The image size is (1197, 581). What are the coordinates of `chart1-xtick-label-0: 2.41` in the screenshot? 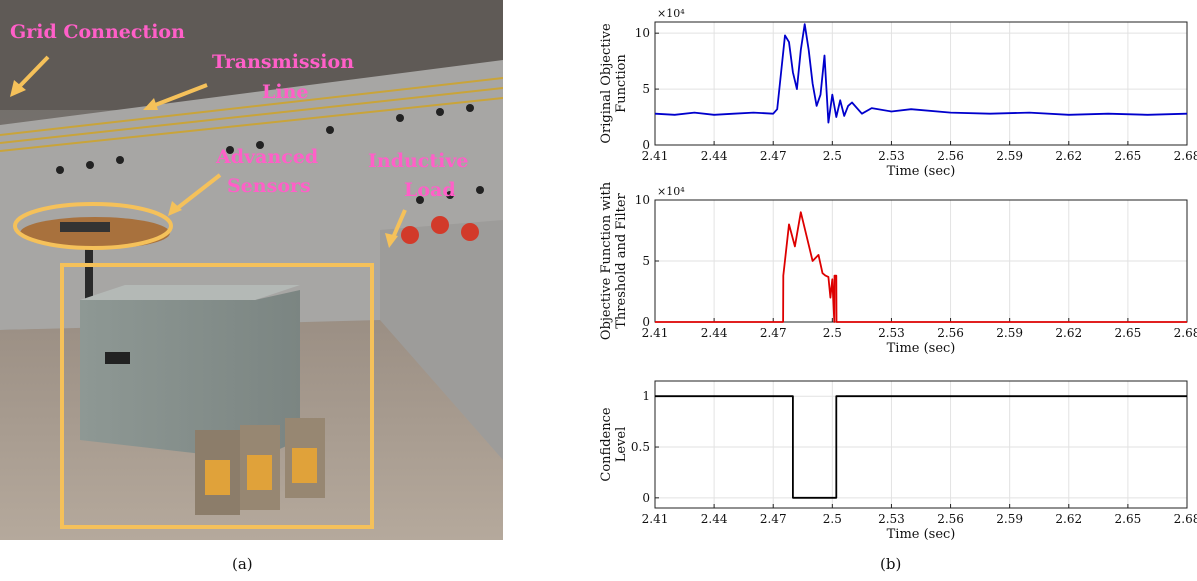 It's located at (655, 156).